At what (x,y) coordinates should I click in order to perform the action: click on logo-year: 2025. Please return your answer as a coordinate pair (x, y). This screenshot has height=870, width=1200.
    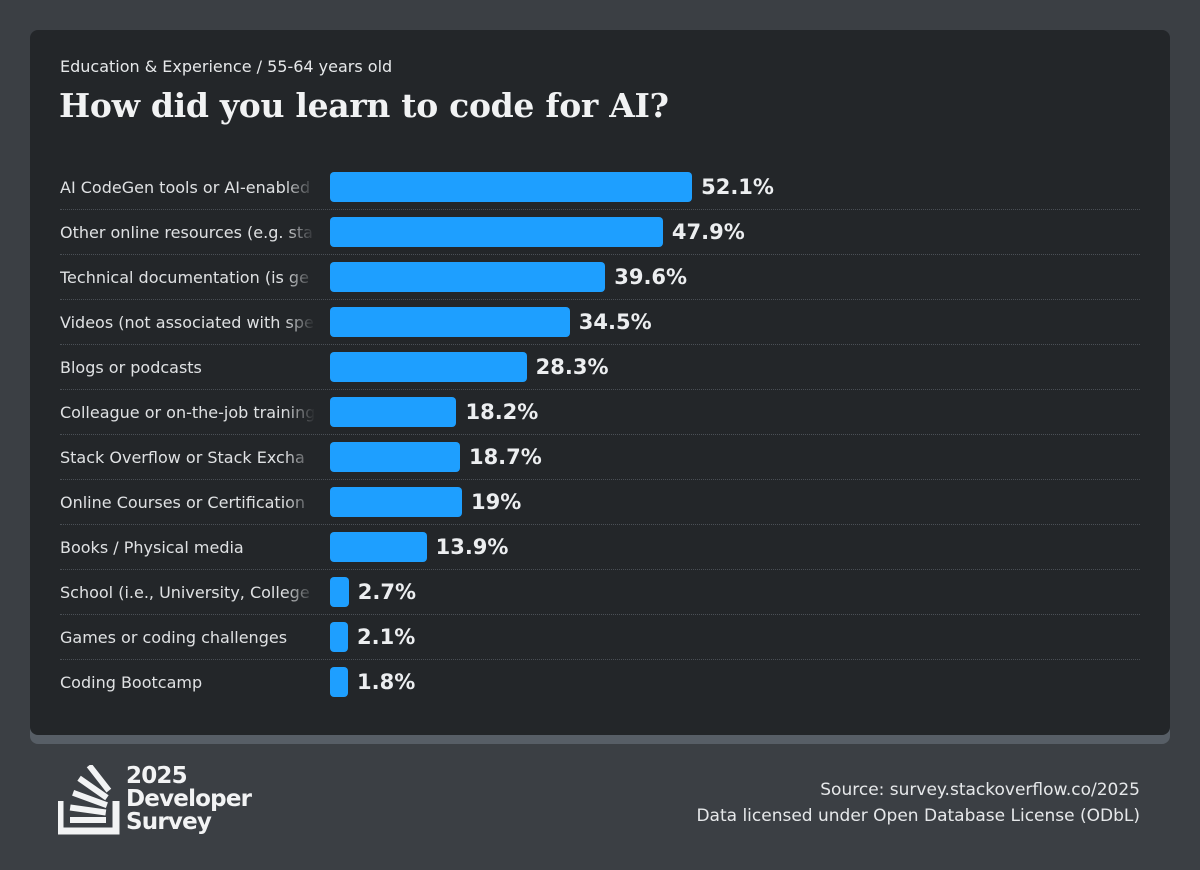
    Looking at the image, I should click on (157, 776).